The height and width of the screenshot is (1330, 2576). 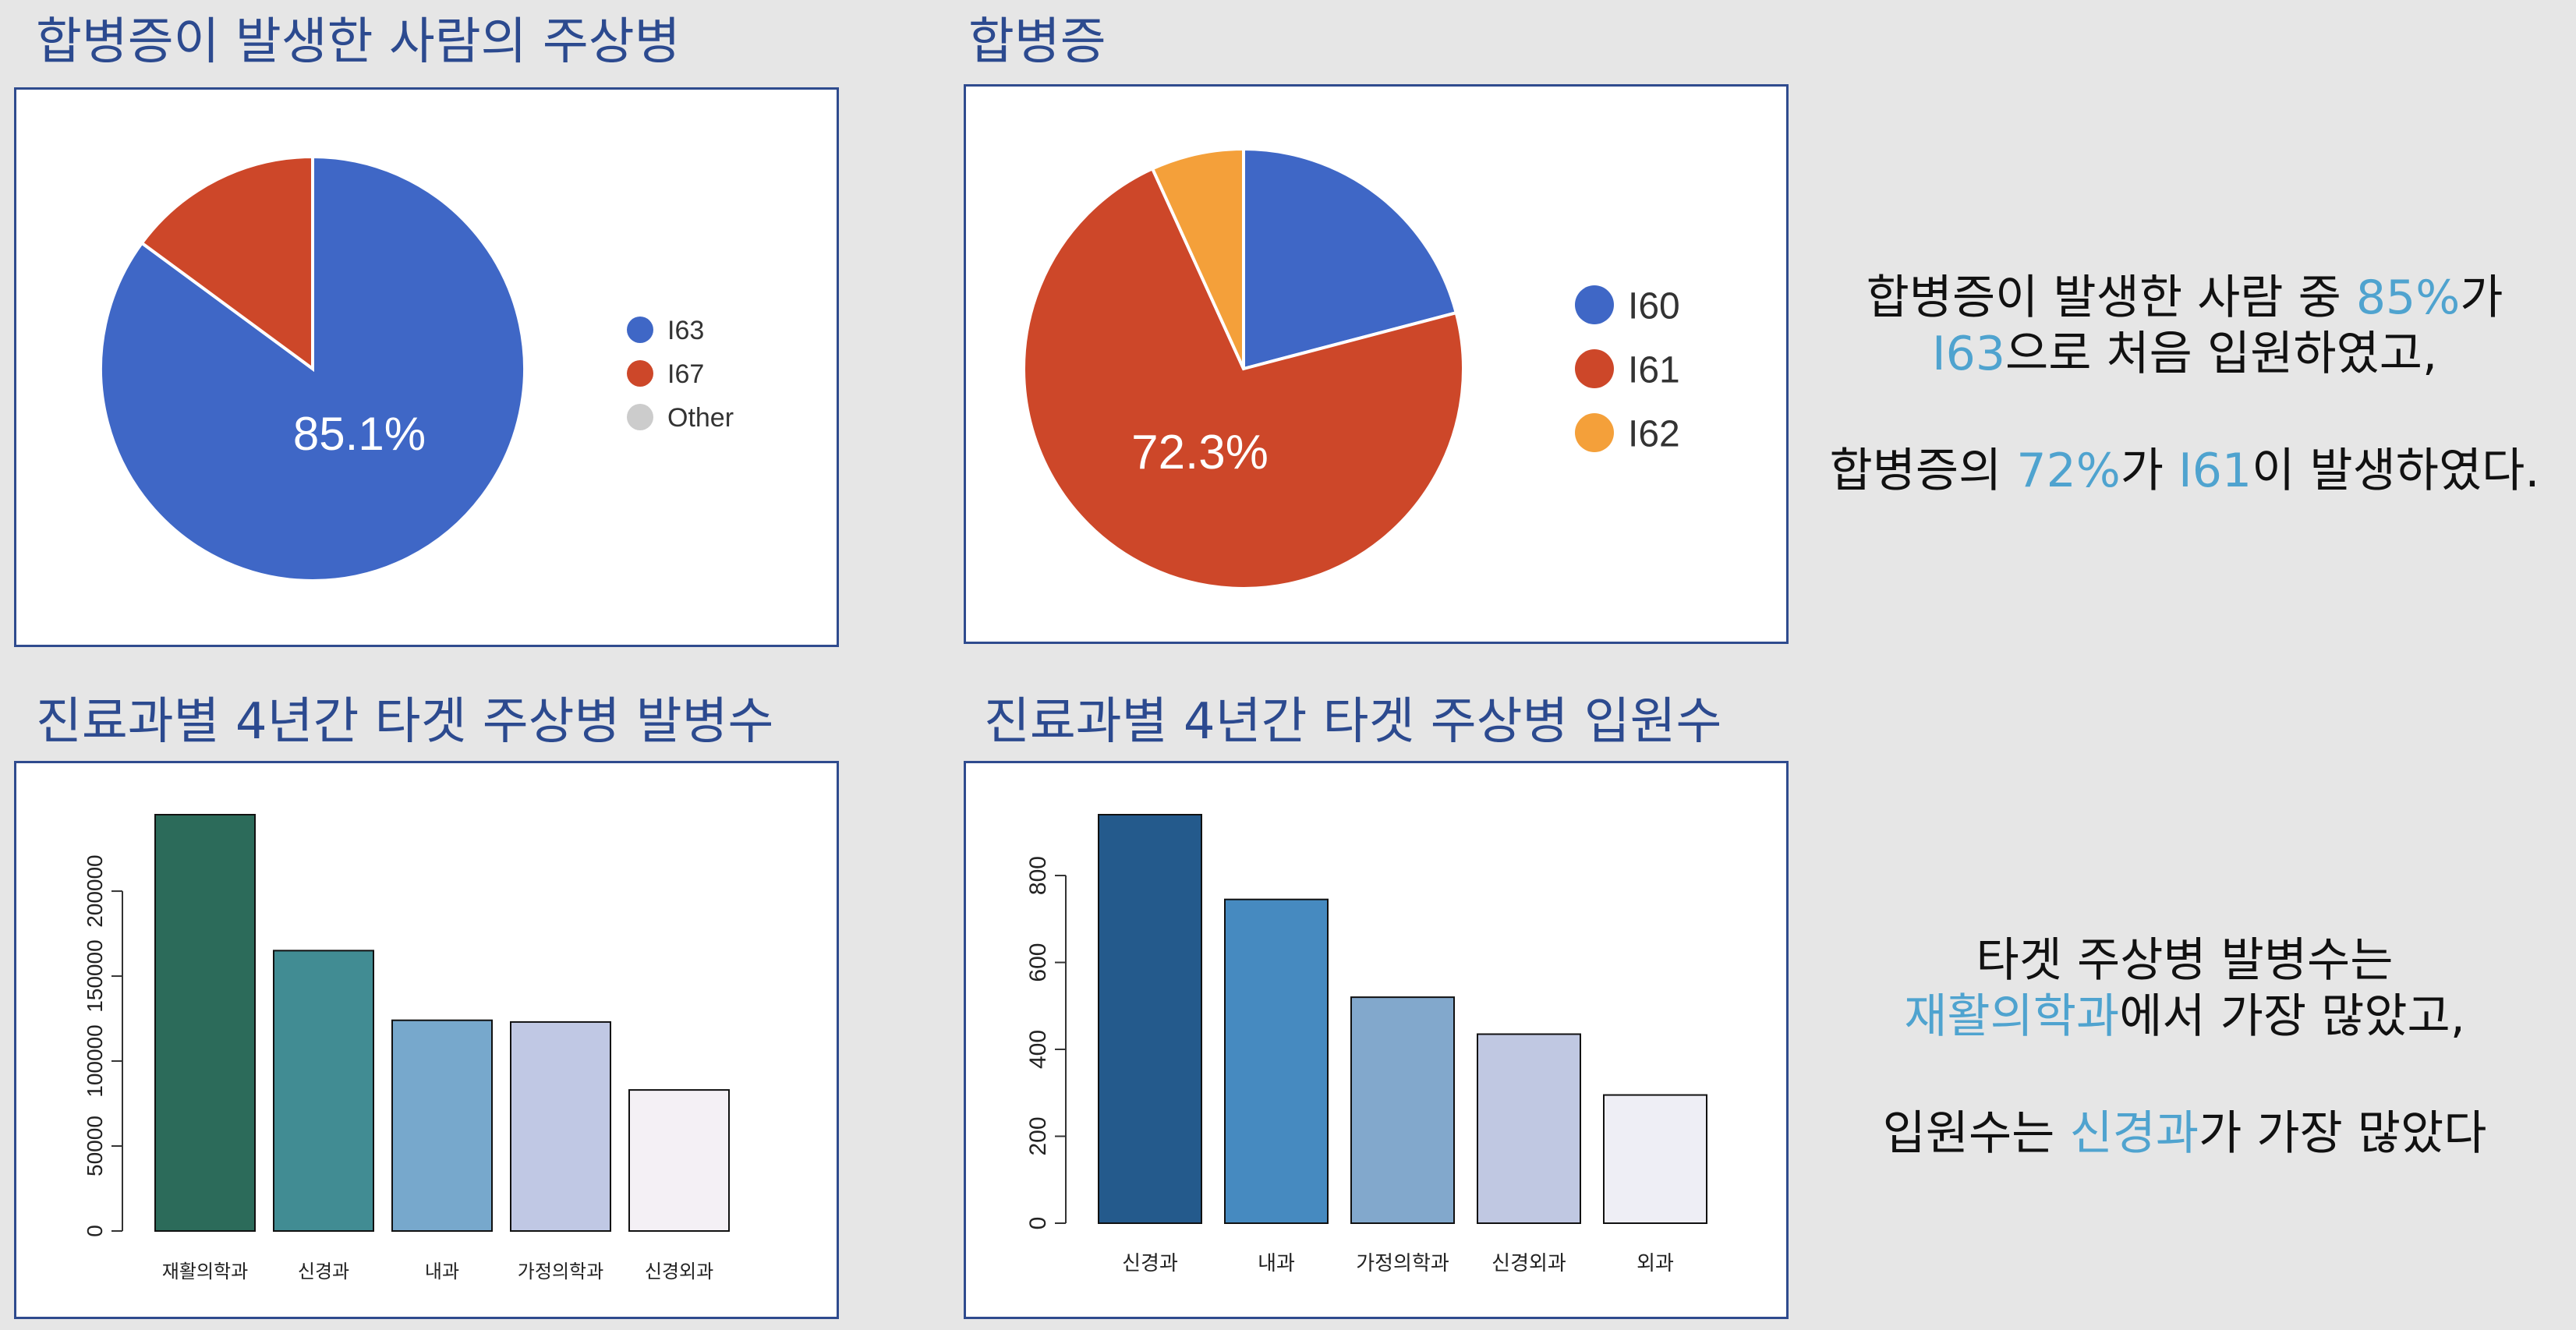 I want to click on bar-note-line-1: 타겟 주상병 발병수는, so click(x=2184, y=960).